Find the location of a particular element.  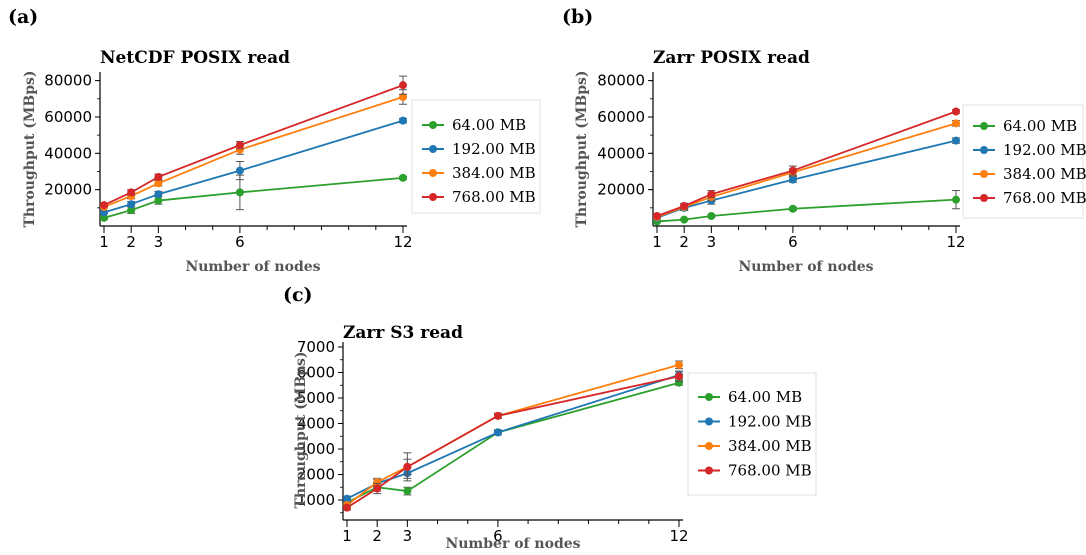

y-tick-label: 5000 is located at coordinates (316, 398).